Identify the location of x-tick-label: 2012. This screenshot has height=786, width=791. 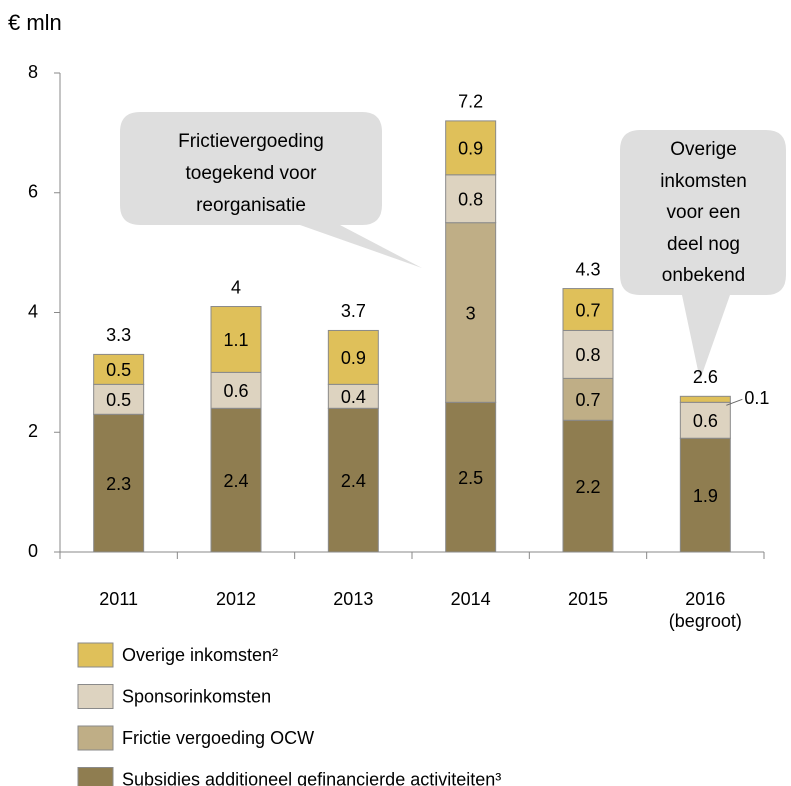
(236, 599).